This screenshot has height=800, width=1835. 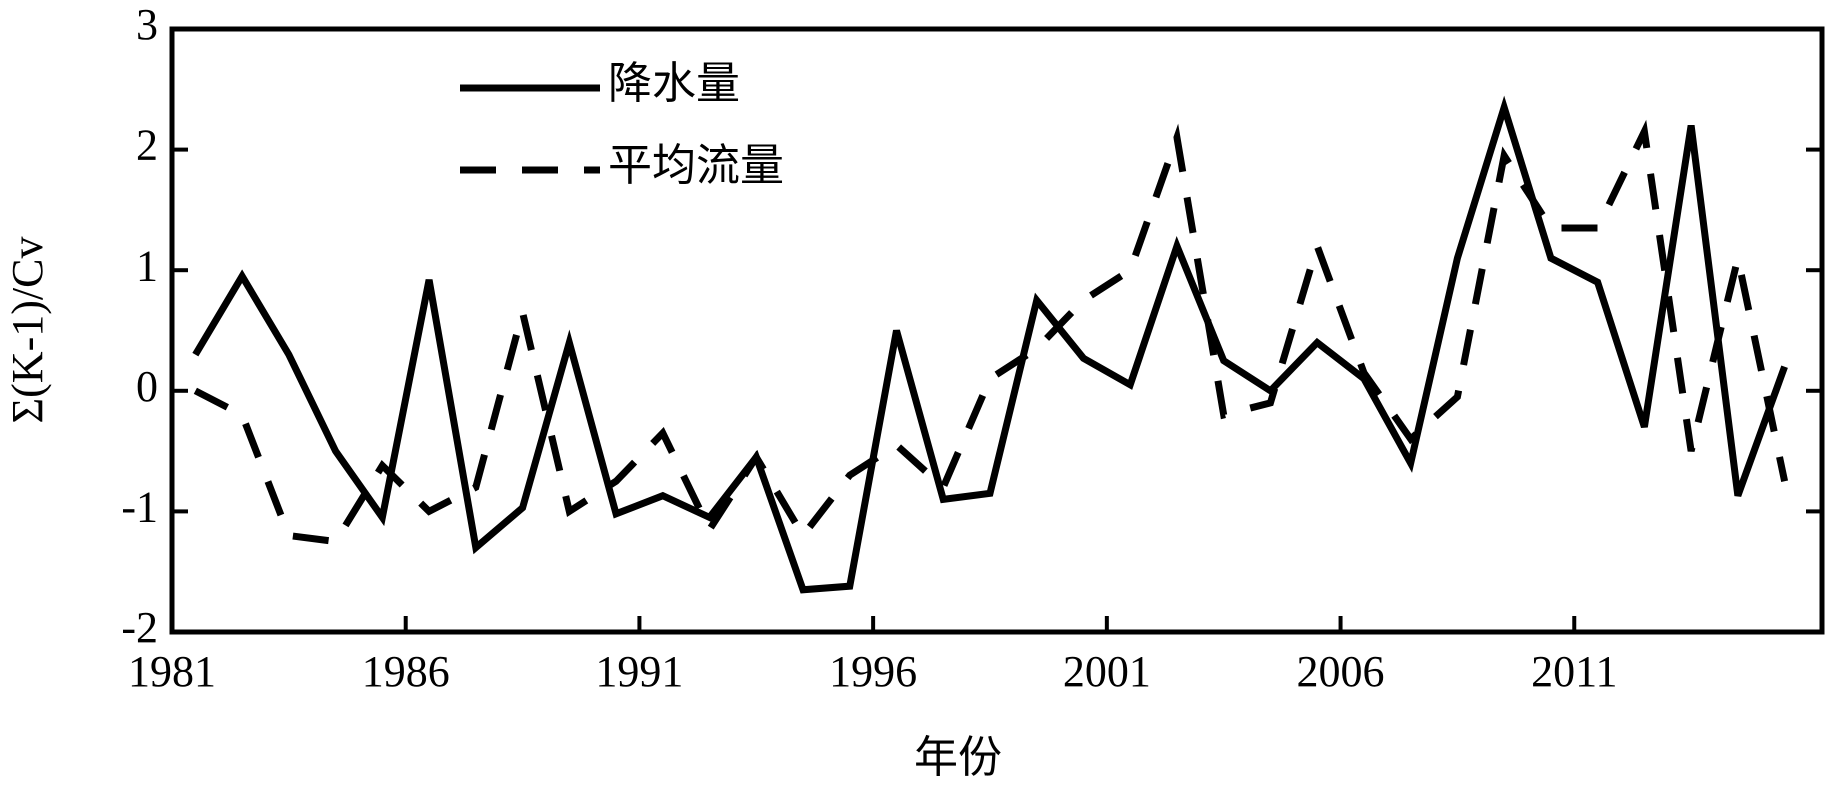 I want to click on y-tick-label: 1, so click(x=147, y=265).